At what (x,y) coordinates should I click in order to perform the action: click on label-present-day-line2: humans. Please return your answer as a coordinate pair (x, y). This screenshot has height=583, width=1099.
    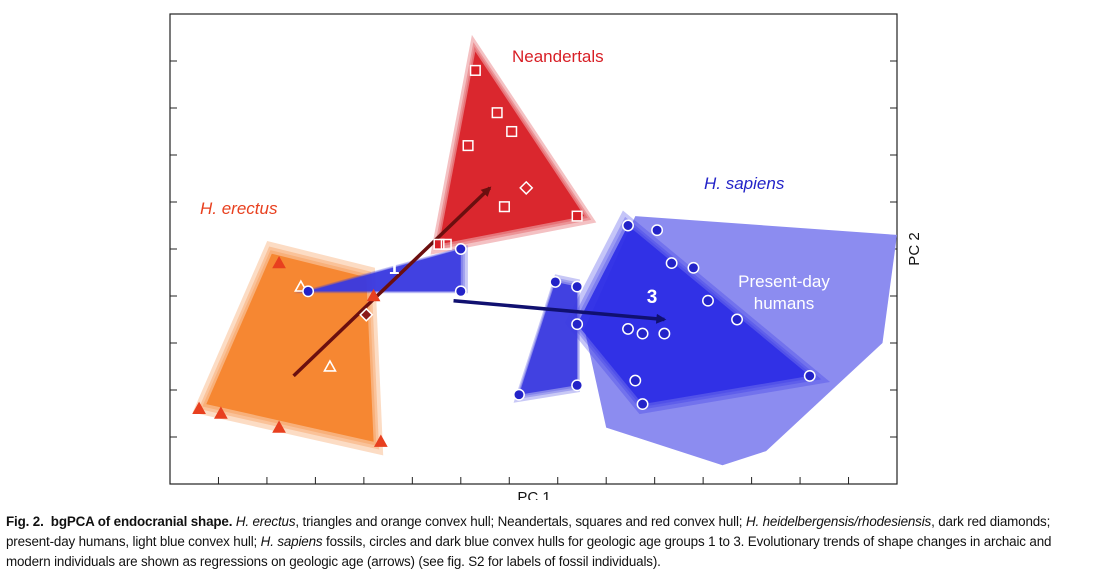
    Looking at the image, I should click on (784, 303).